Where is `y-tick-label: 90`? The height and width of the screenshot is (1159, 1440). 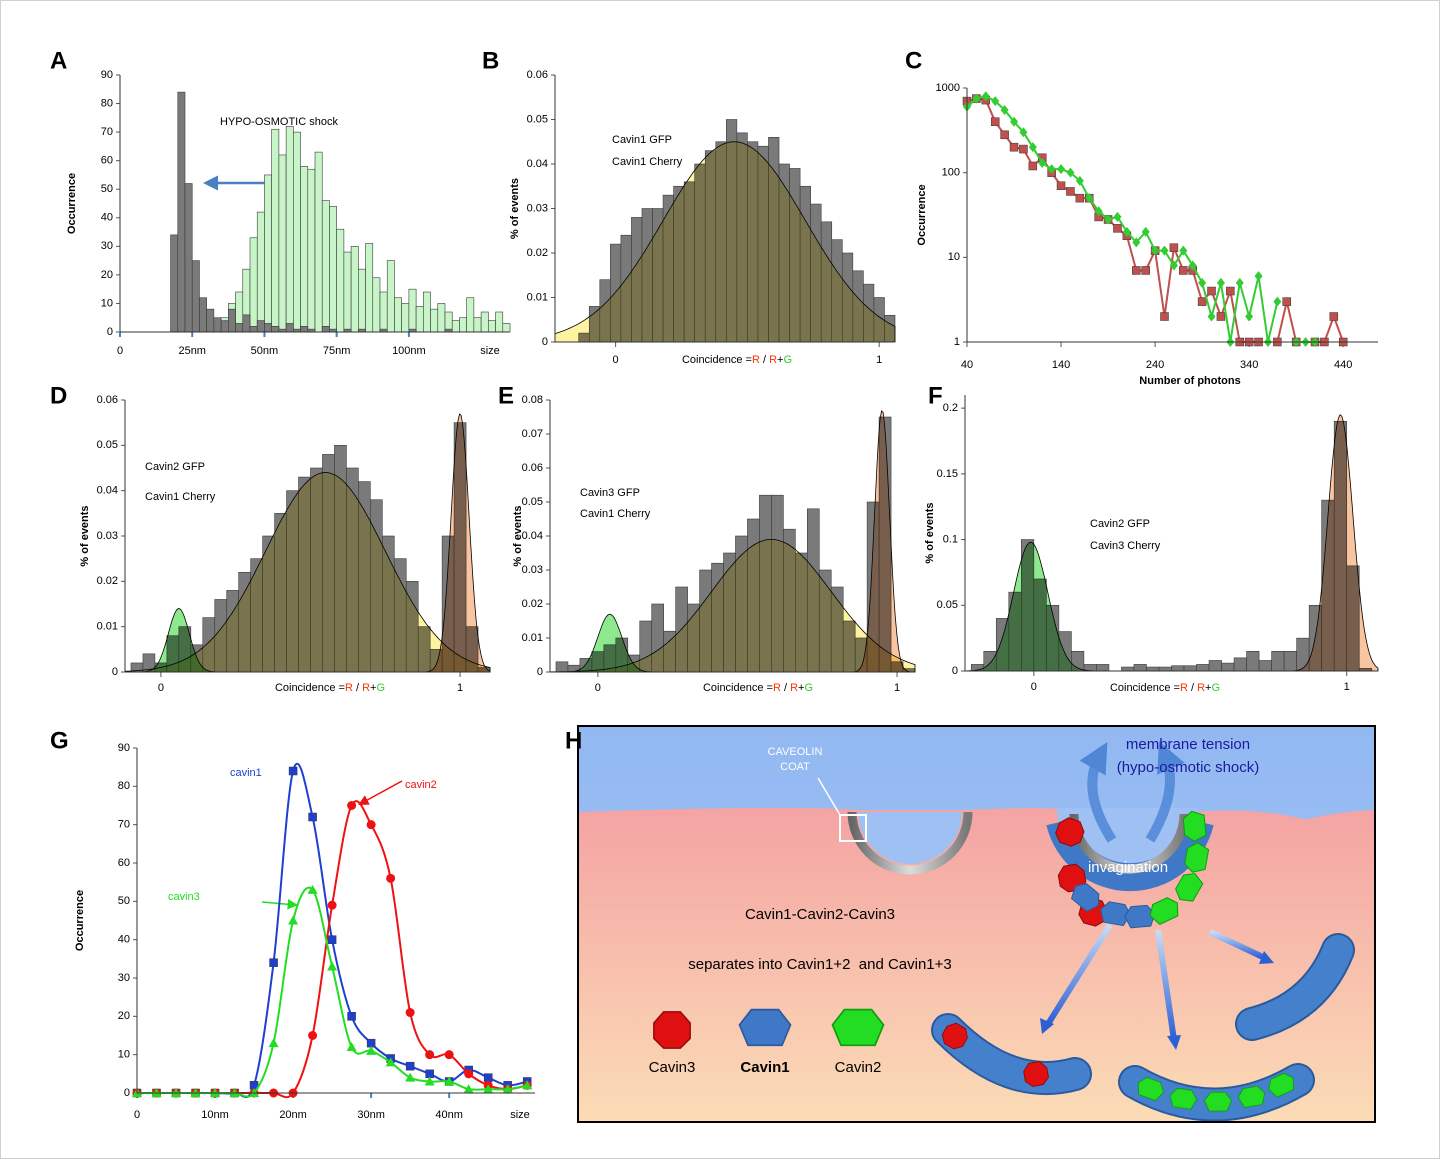 y-tick-label: 90 is located at coordinates (107, 75).